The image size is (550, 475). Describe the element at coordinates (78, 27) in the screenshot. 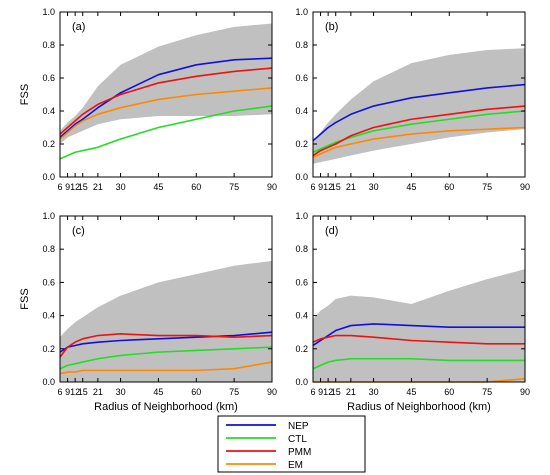

I see `panel-label: (a)` at that location.